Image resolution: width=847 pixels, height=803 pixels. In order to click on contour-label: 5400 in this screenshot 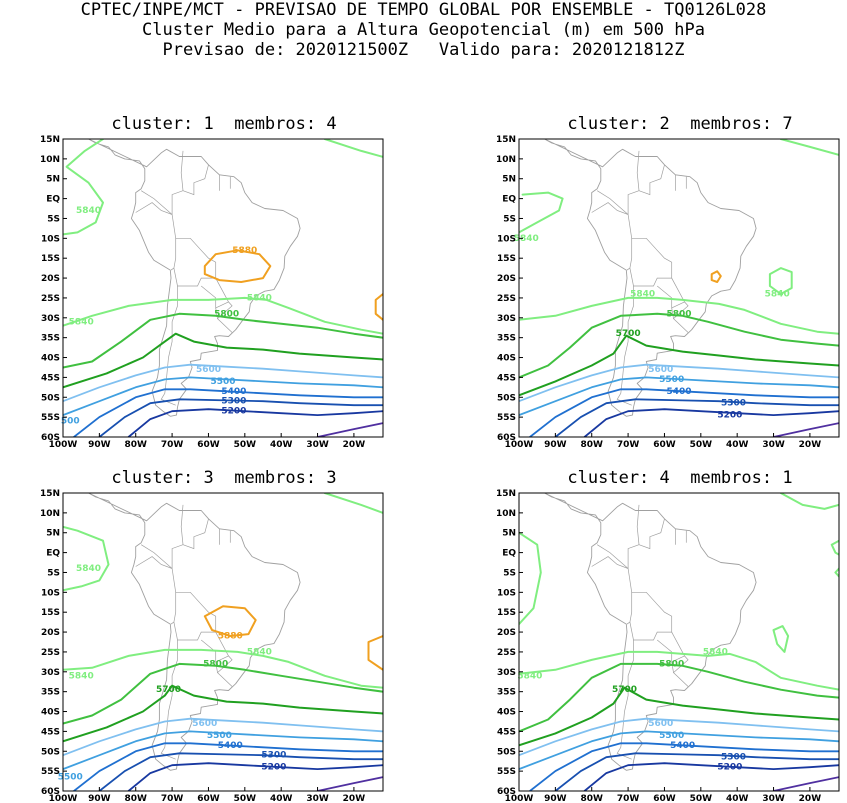, I will do `click(678, 392)`.